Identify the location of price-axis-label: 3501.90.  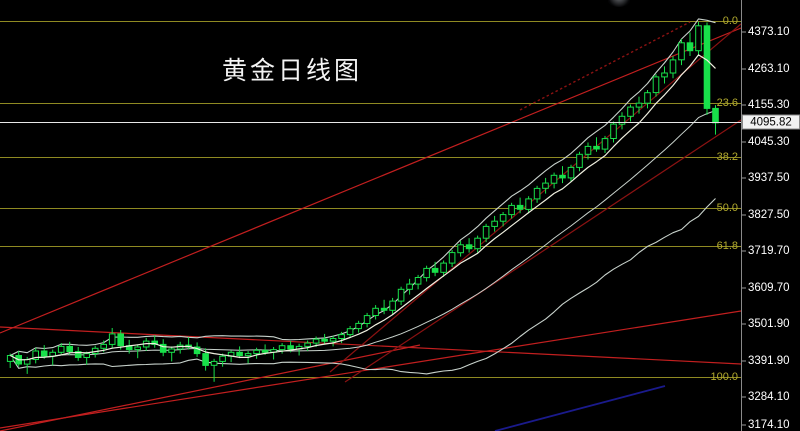
(769, 324).